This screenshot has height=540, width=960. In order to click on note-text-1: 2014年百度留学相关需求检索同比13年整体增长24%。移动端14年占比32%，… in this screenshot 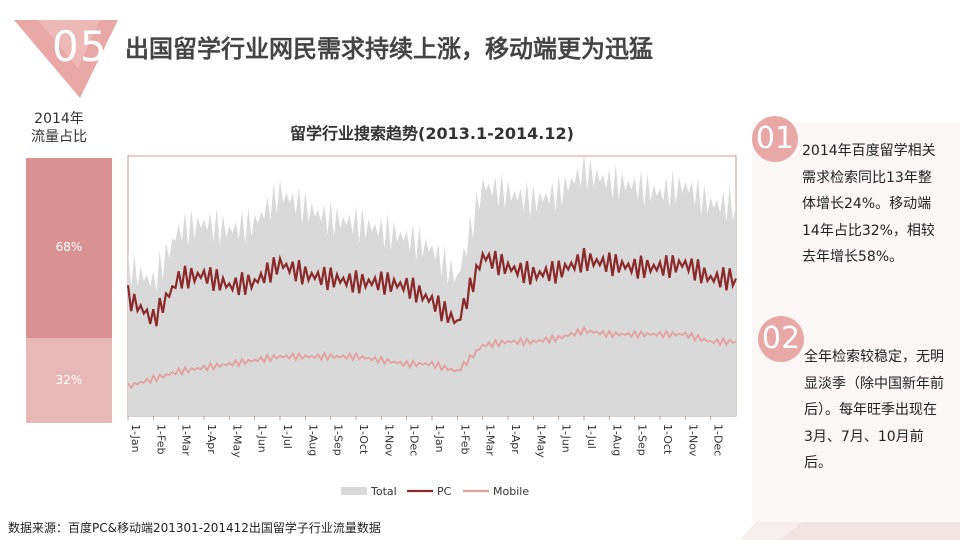, I will do `click(872, 204)`.